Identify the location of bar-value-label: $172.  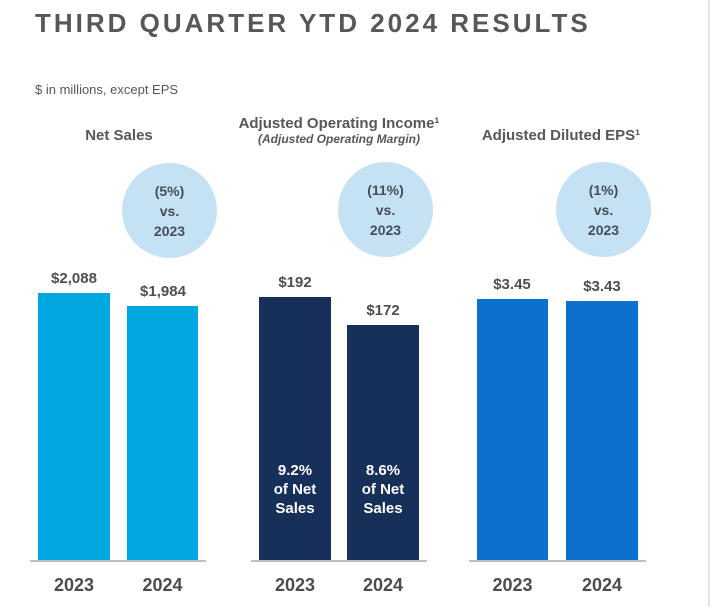
(383, 310).